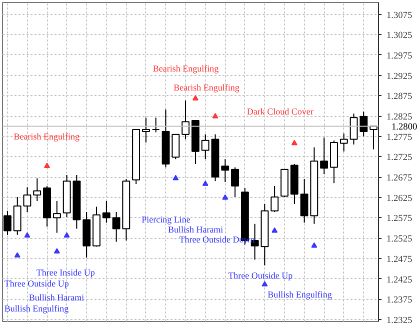  What do you see at coordinates (399, 56) in the screenshot?
I see `y-tick-label: 1.2975` at bounding box center [399, 56].